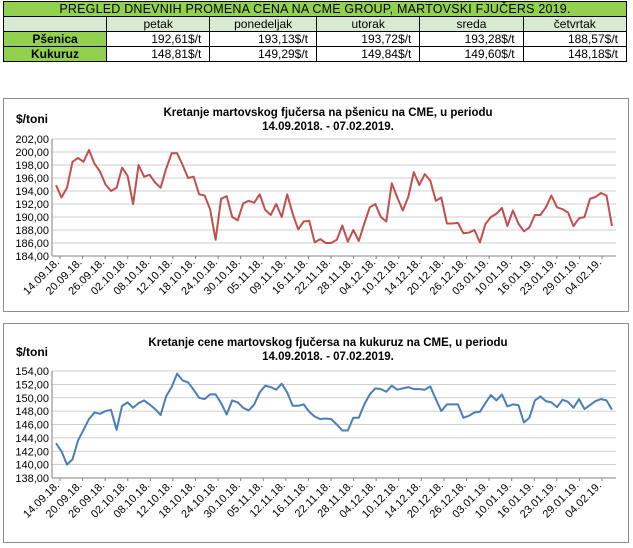 The width and height of the screenshot is (633, 548). Describe the element at coordinates (32, 257) in the screenshot. I see `y-tick-label: 184,00` at that location.